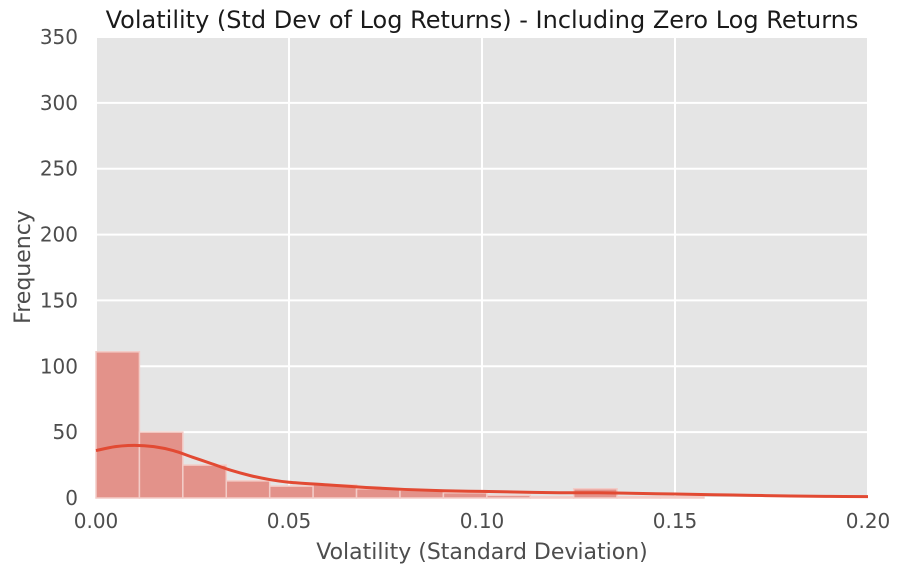 This screenshot has height=574, width=901. Describe the element at coordinates (59, 300) in the screenshot. I see `y-tick-label: 150` at that location.